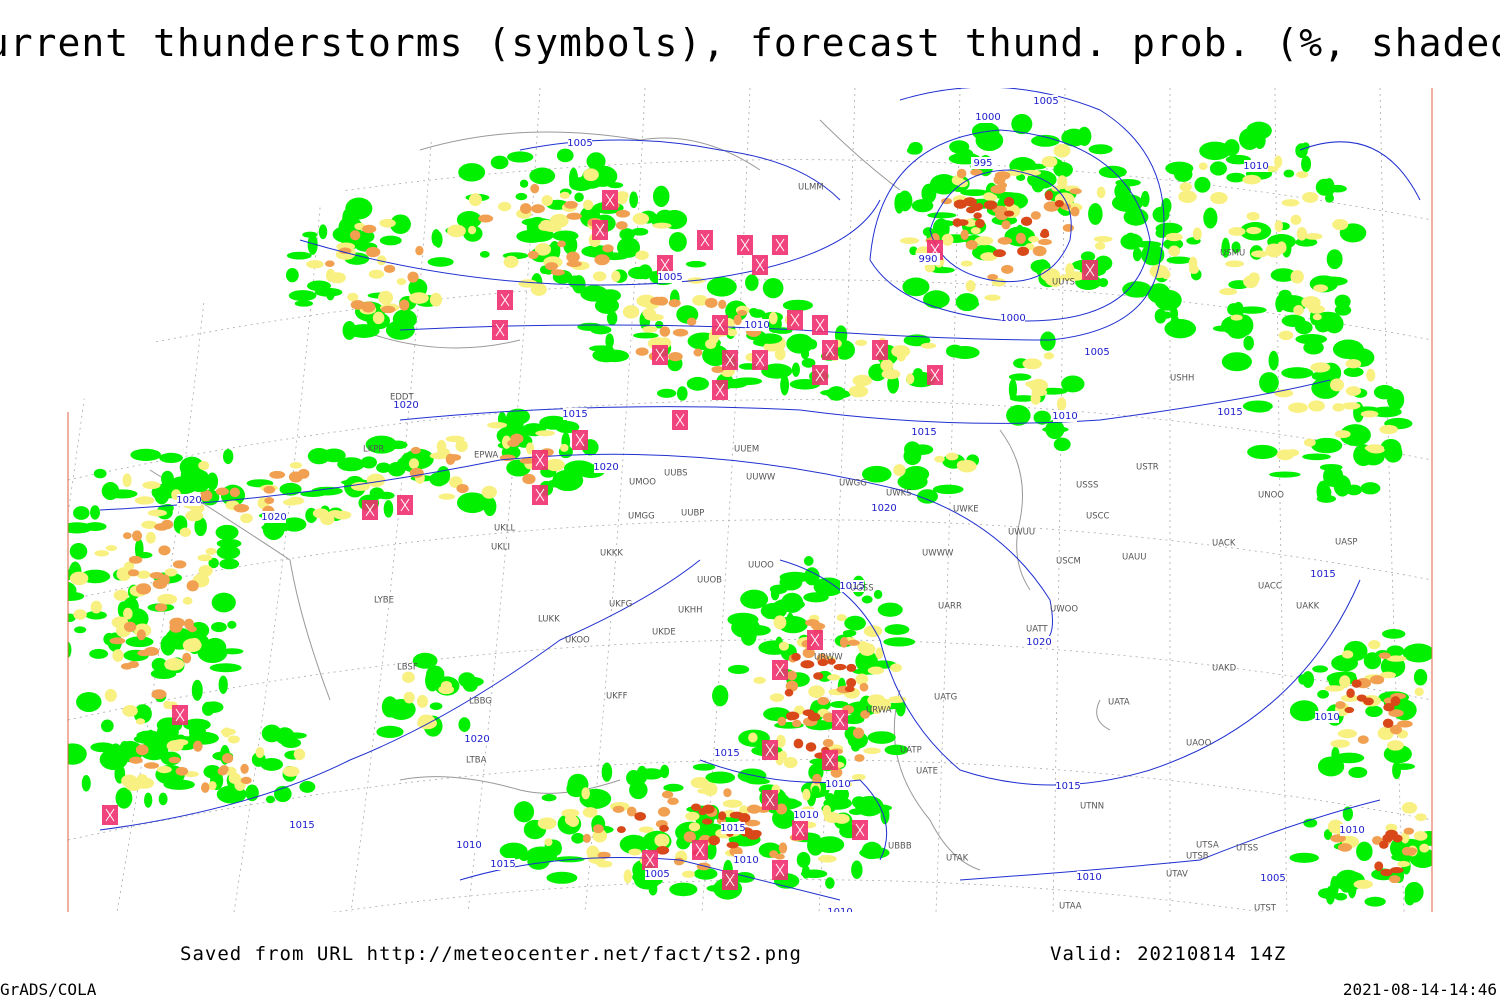 This screenshot has width=1500, height=1000. What do you see at coordinates (690, 611) in the screenshot?
I see `station-label: UKHH` at bounding box center [690, 611].